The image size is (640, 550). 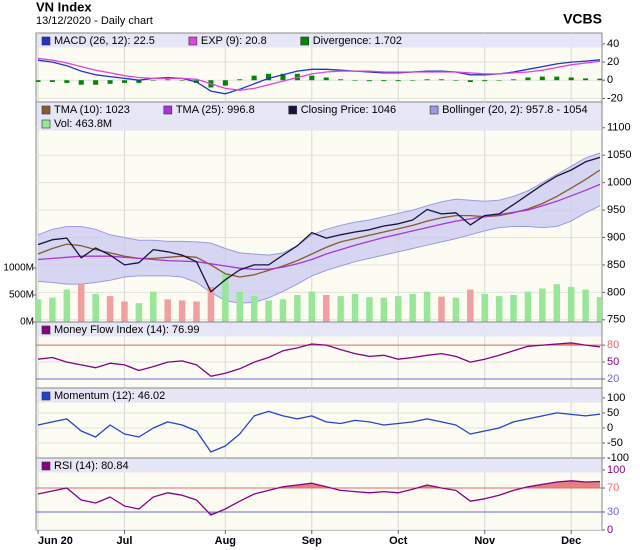 I want to click on y-tick-label: -50, so click(x=615, y=443).